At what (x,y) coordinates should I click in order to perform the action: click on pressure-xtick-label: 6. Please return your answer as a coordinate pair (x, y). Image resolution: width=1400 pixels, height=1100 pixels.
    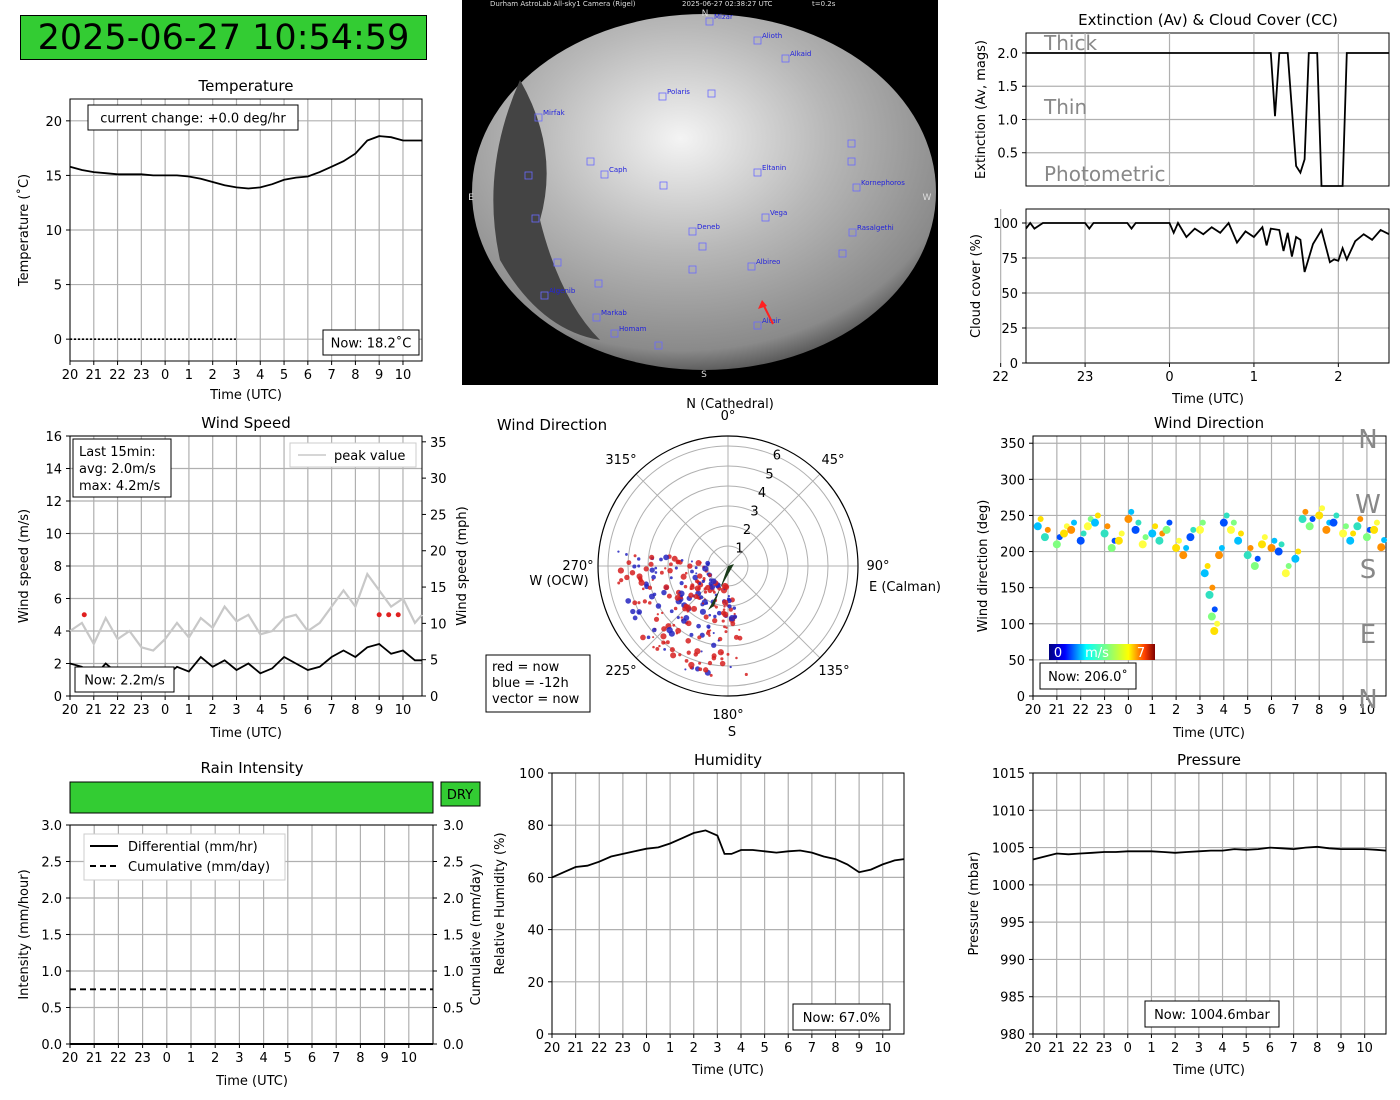
    Looking at the image, I should click on (1270, 1048).